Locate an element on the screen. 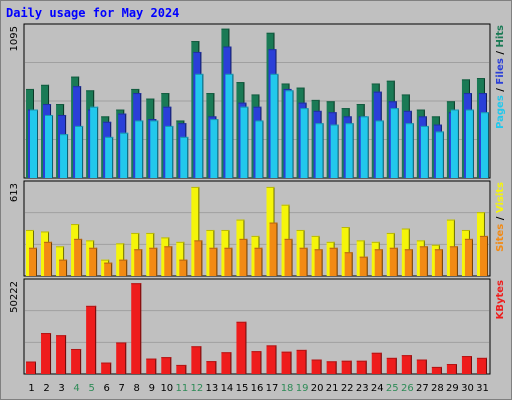 This screenshot has width=512, height=400. bar-pages-28-edge-top is located at coordinates (439, 132).